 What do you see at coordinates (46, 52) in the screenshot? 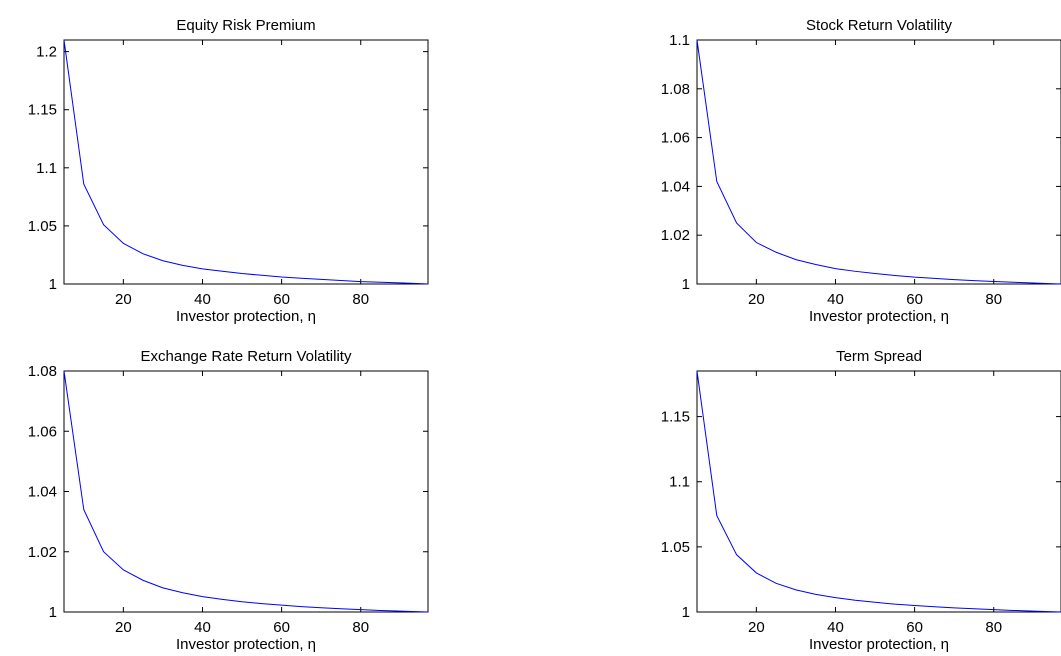
I see `y-tick-label: 1.2` at bounding box center [46, 52].